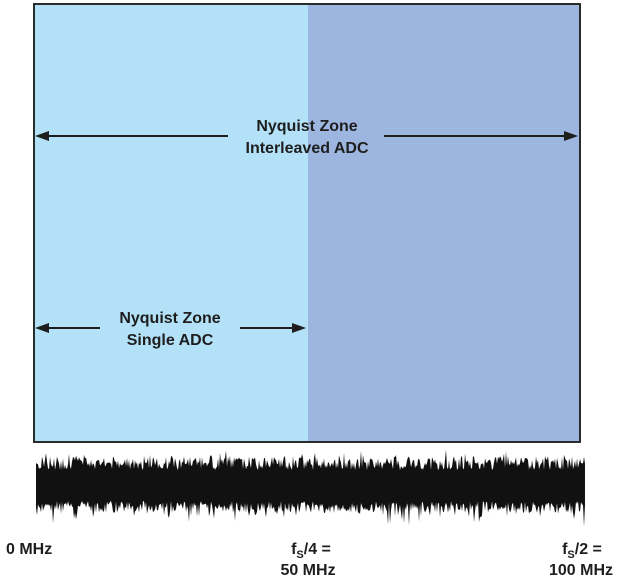  What do you see at coordinates (42, 136) in the screenshot?
I see `interleaved-arrow-left-head-icon` at bounding box center [42, 136].